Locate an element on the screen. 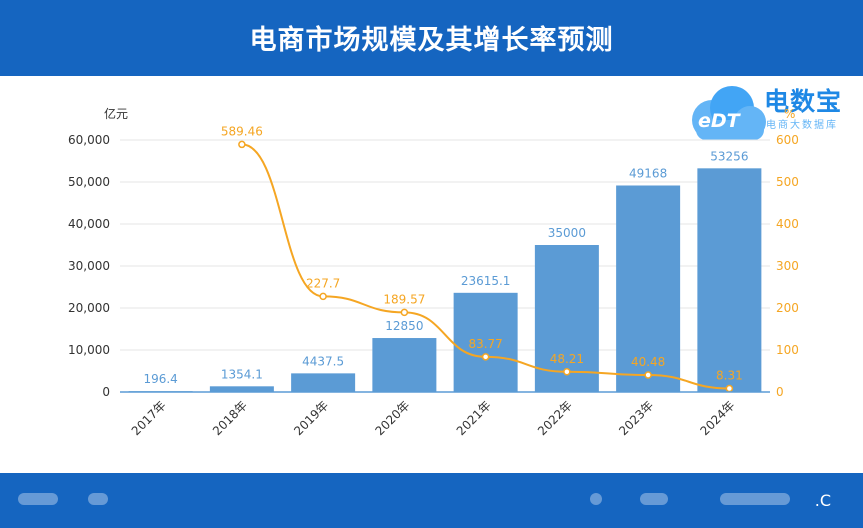  logo: eDT 电数宝 电商大数据库 is located at coordinates (771, 114).